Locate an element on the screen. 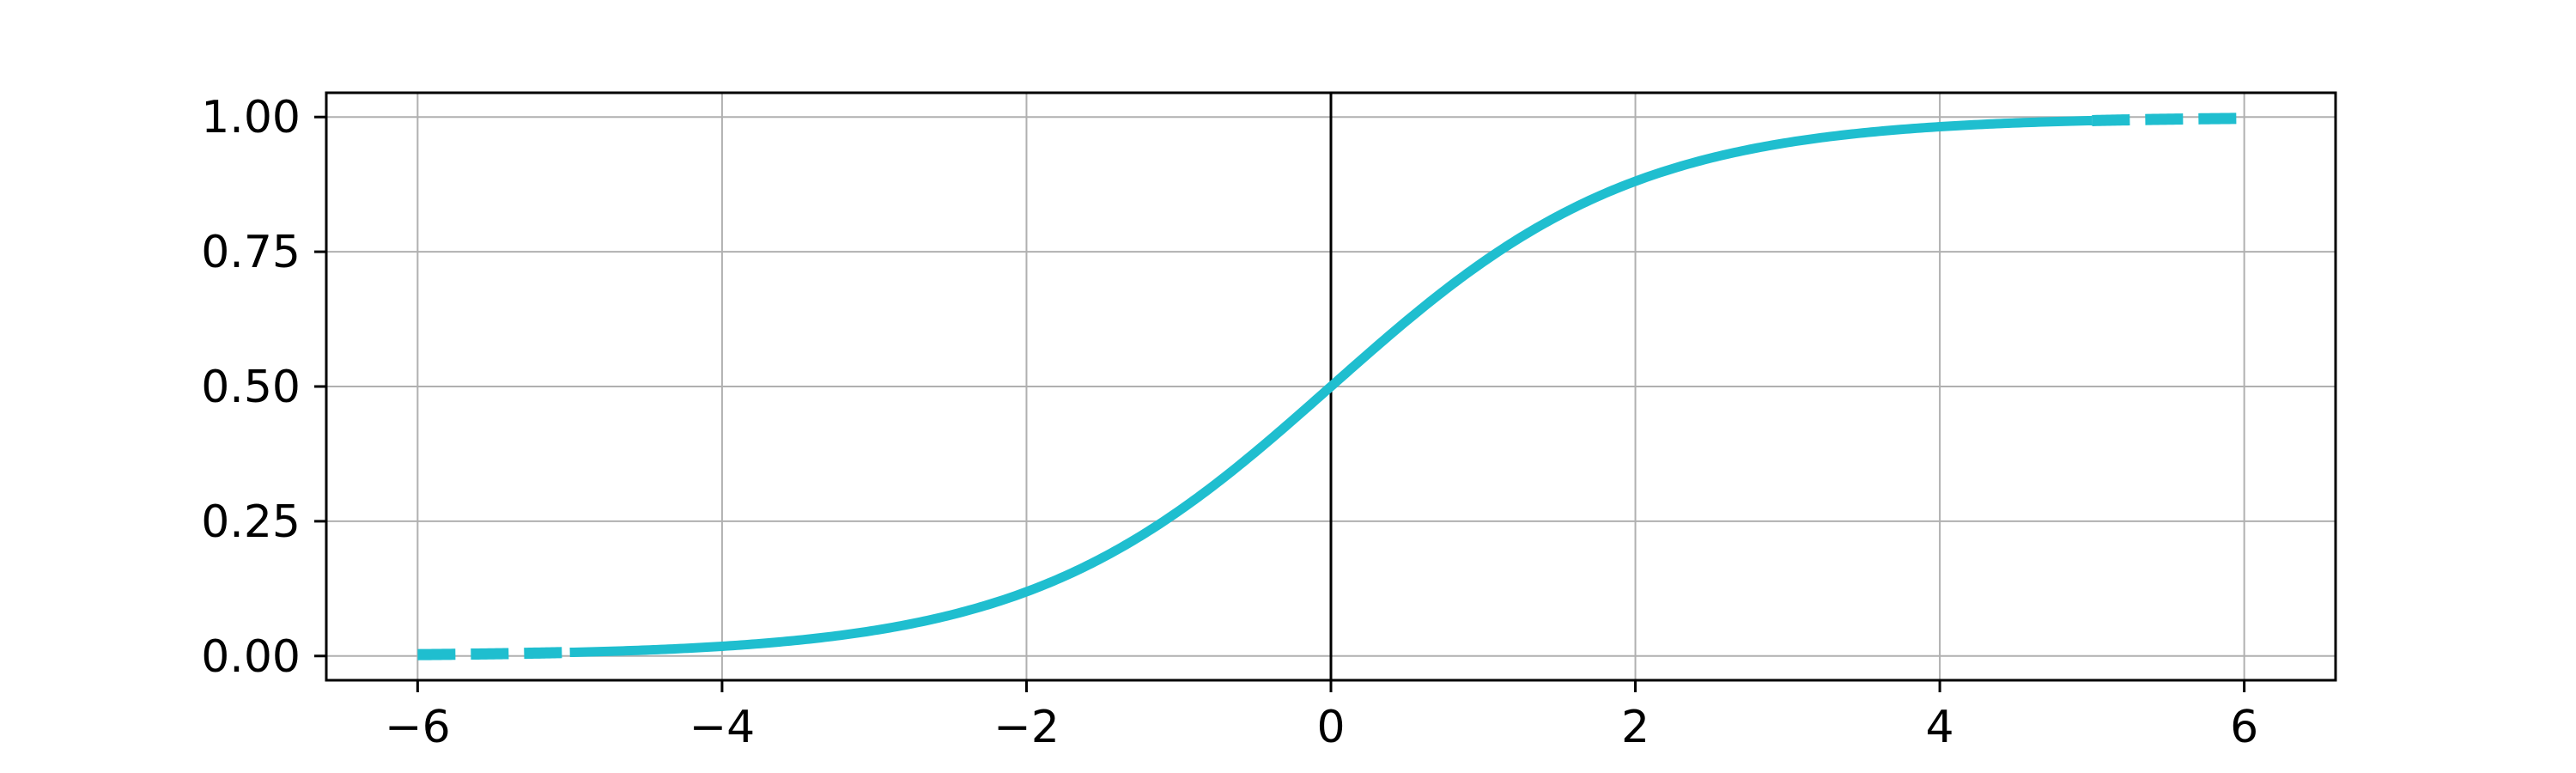 This screenshot has height=773, width=2576. y-tick-label: 0.50 is located at coordinates (251, 387).